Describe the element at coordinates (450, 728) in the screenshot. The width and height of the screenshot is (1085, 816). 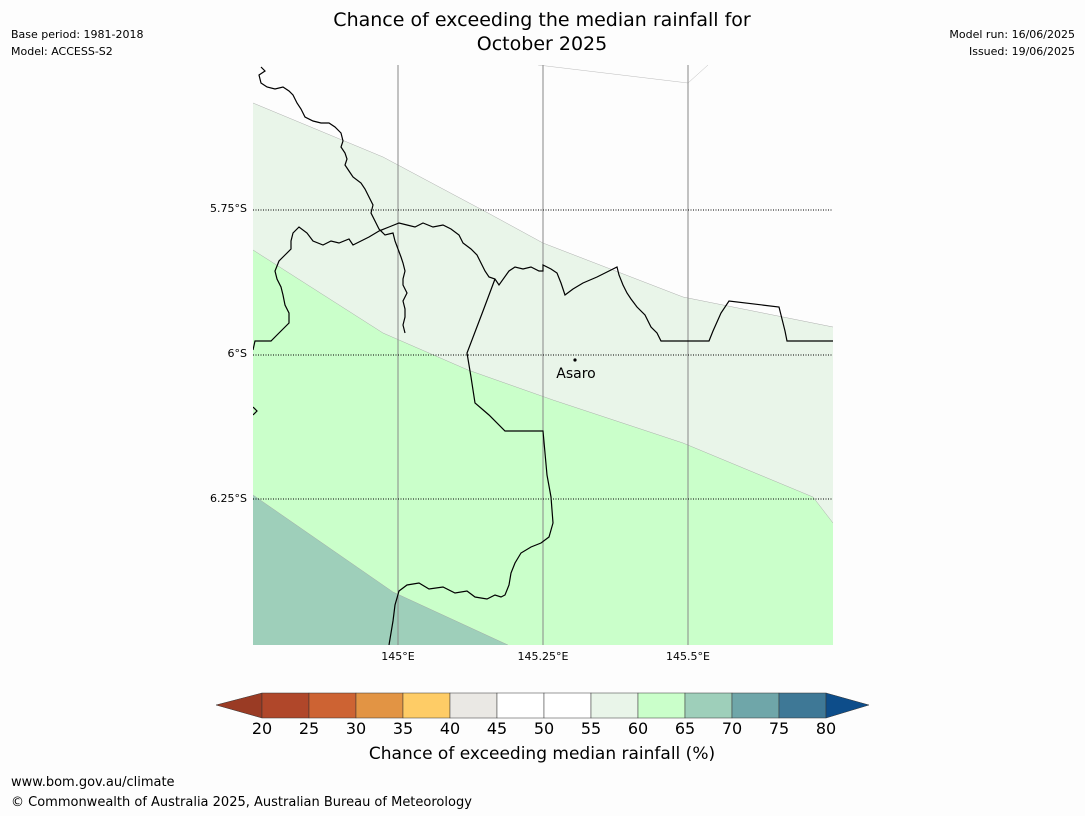
I see `tick-40: 40` at that location.